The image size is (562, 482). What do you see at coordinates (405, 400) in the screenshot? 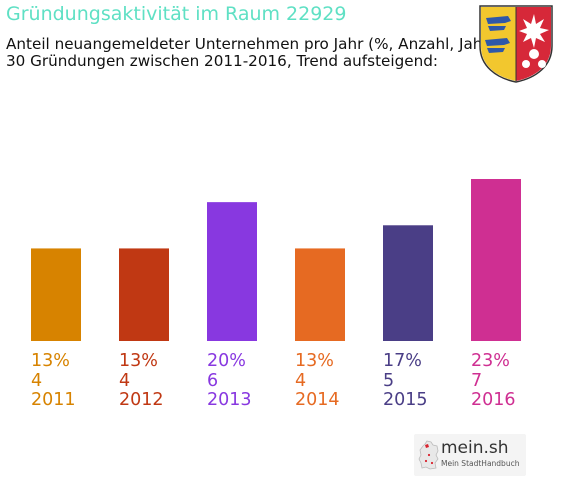
I see `year-label-2015: 2015` at bounding box center [405, 400].